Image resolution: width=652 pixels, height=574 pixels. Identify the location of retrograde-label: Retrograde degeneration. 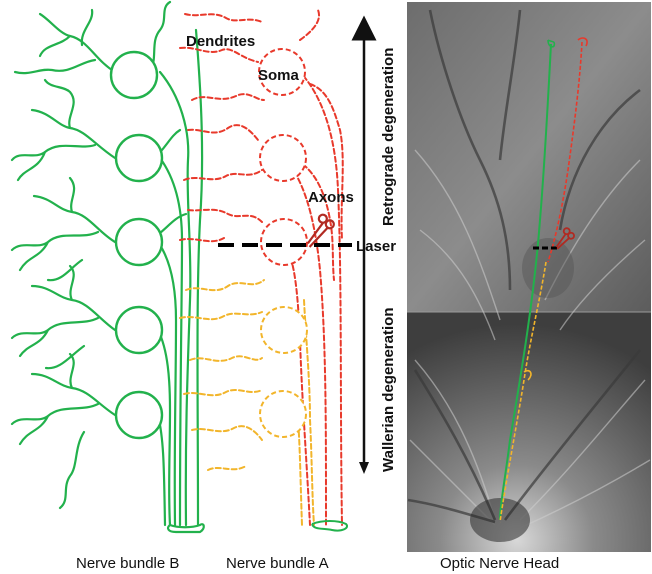
(388, 137).